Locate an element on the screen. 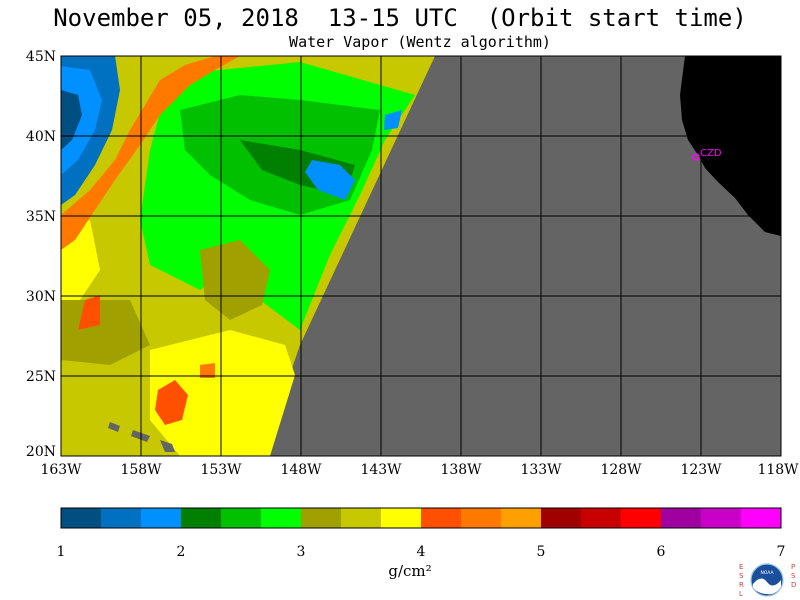 Image resolution: width=800 pixels, height=600 pixels. svg-text: E is located at coordinates (741, 567).